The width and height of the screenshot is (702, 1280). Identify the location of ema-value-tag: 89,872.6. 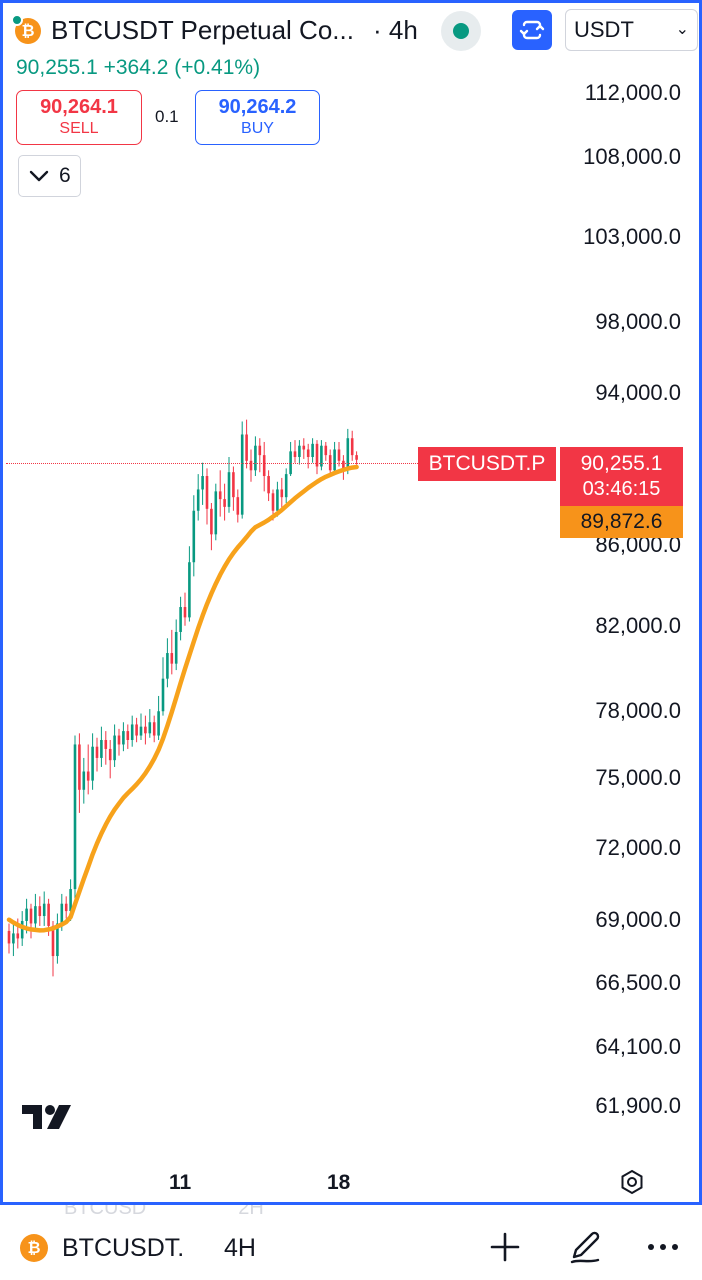
(621, 522).